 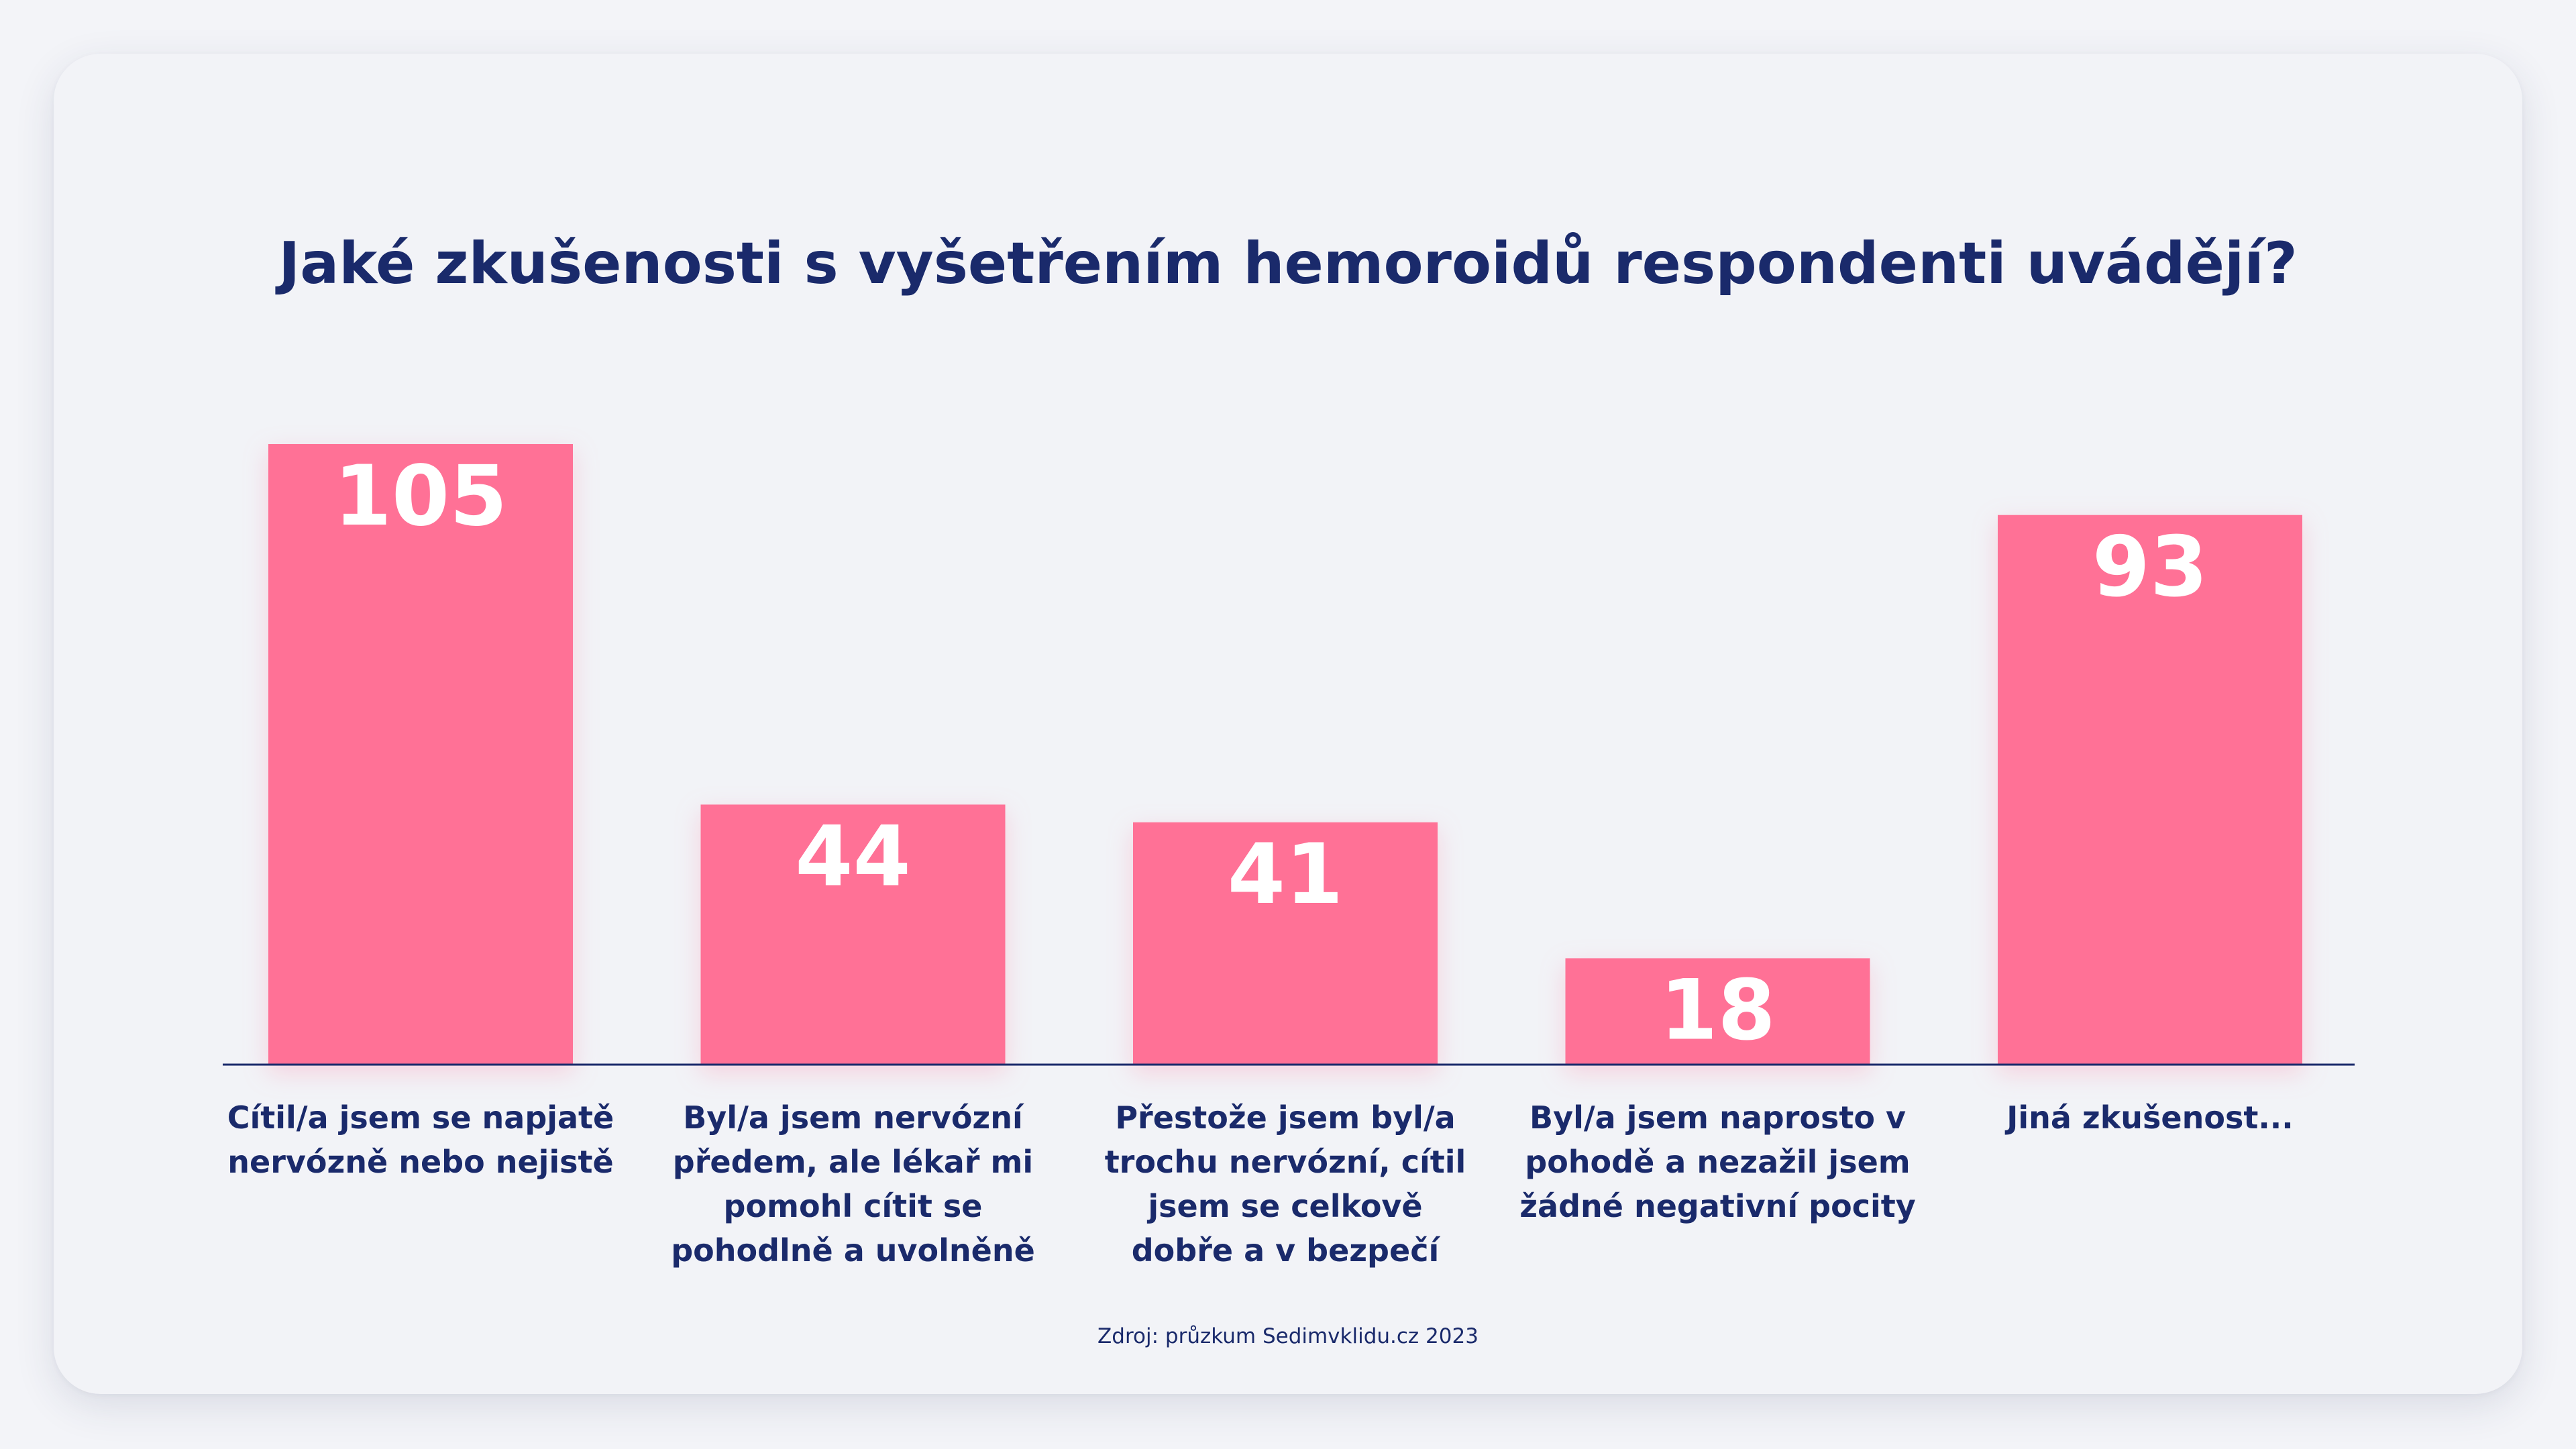 I want to click on category-label-line: trochu nervózní, cítil, so click(x=1285, y=1162).